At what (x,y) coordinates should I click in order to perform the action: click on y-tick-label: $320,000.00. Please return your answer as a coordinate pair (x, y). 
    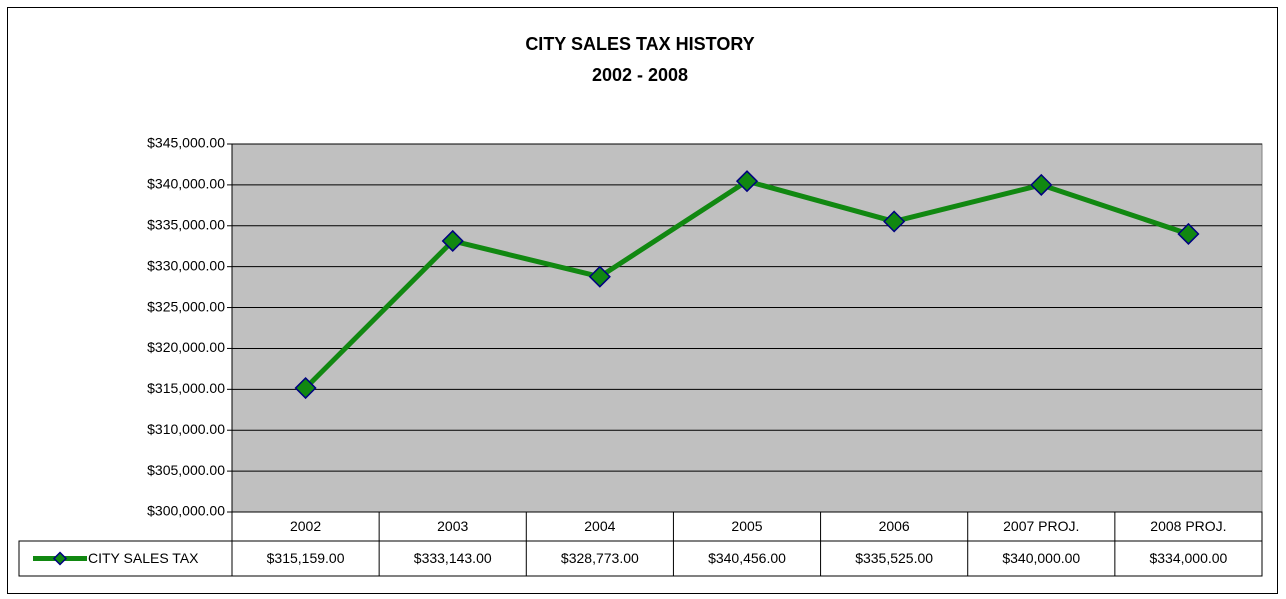
    Looking at the image, I should click on (186, 347).